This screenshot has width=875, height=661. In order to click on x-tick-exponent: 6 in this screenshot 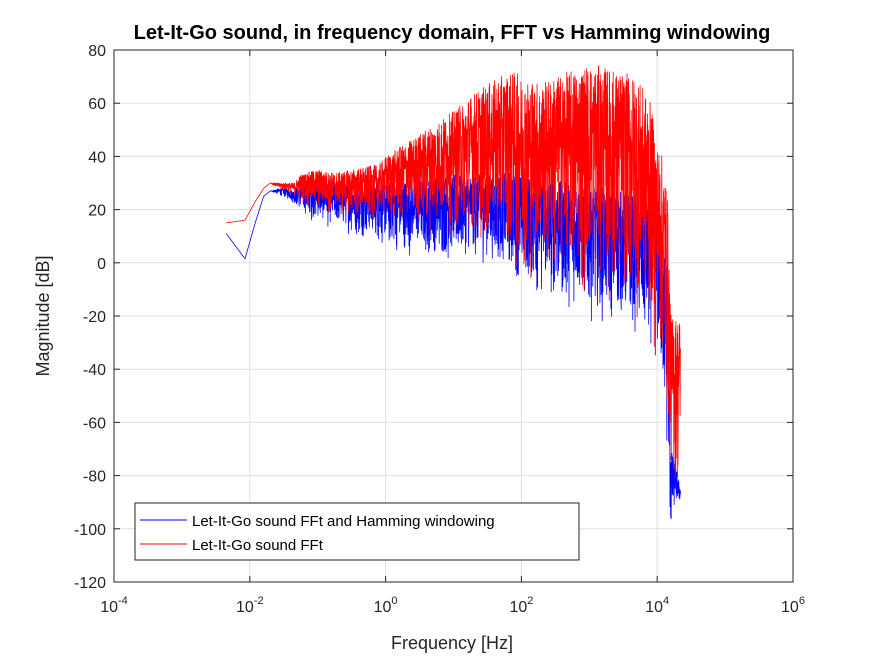, I will do `click(802, 601)`.